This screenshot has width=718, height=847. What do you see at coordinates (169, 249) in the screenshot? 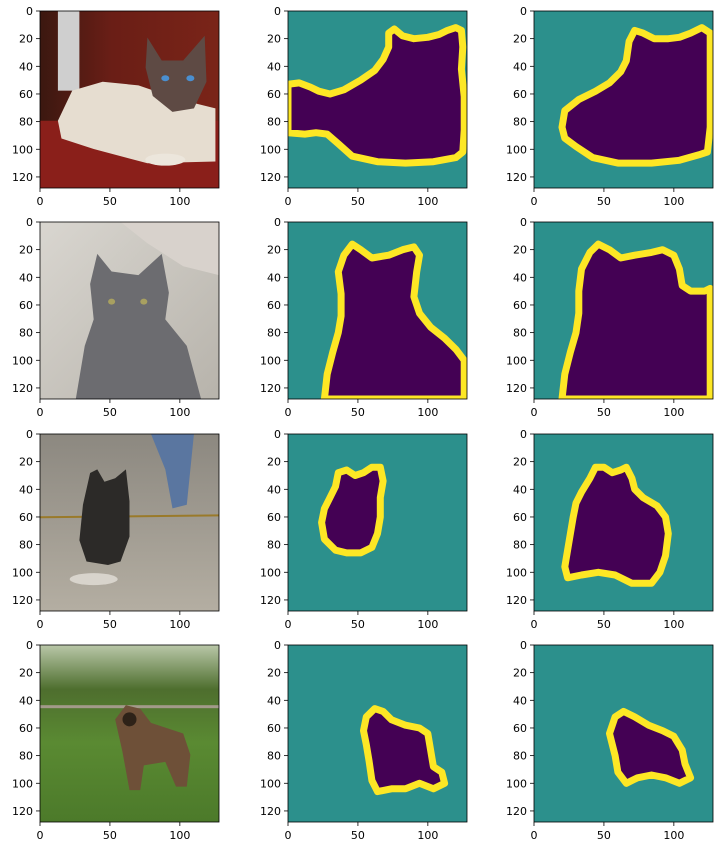
I see `pillow` at bounding box center [169, 249].